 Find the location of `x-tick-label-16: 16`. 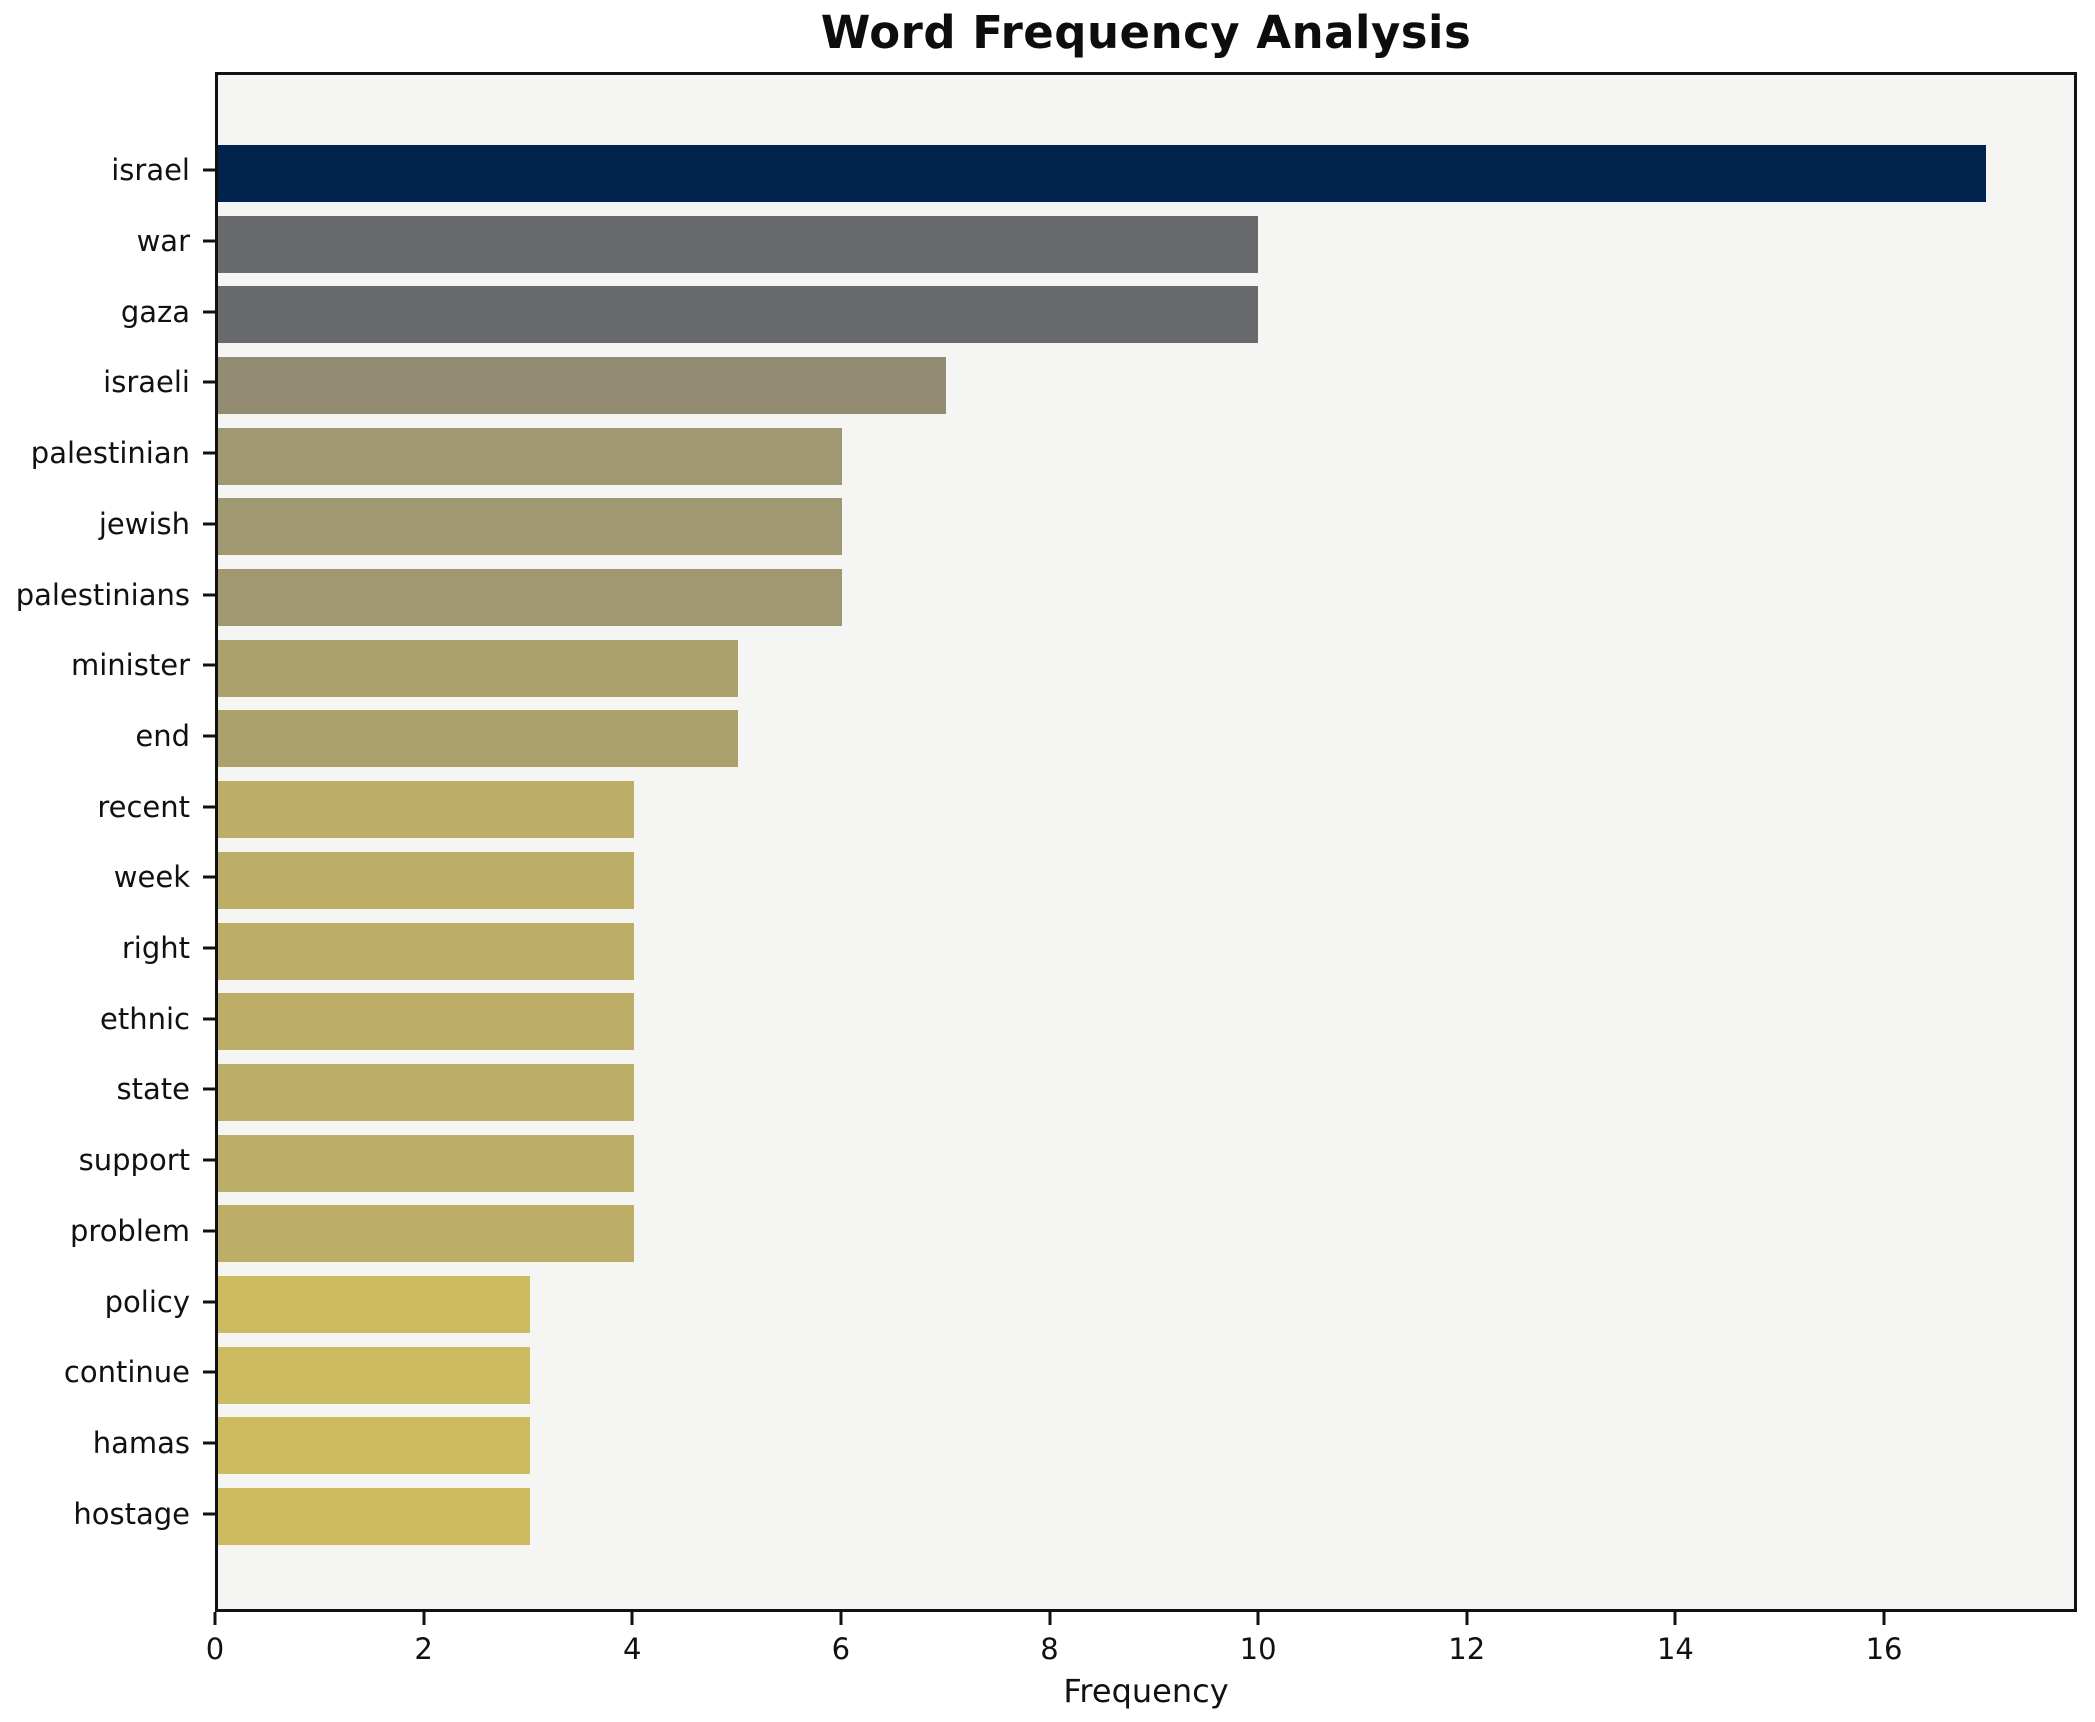

x-tick-label-16: 16 is located at coordinates (1884, 1649).